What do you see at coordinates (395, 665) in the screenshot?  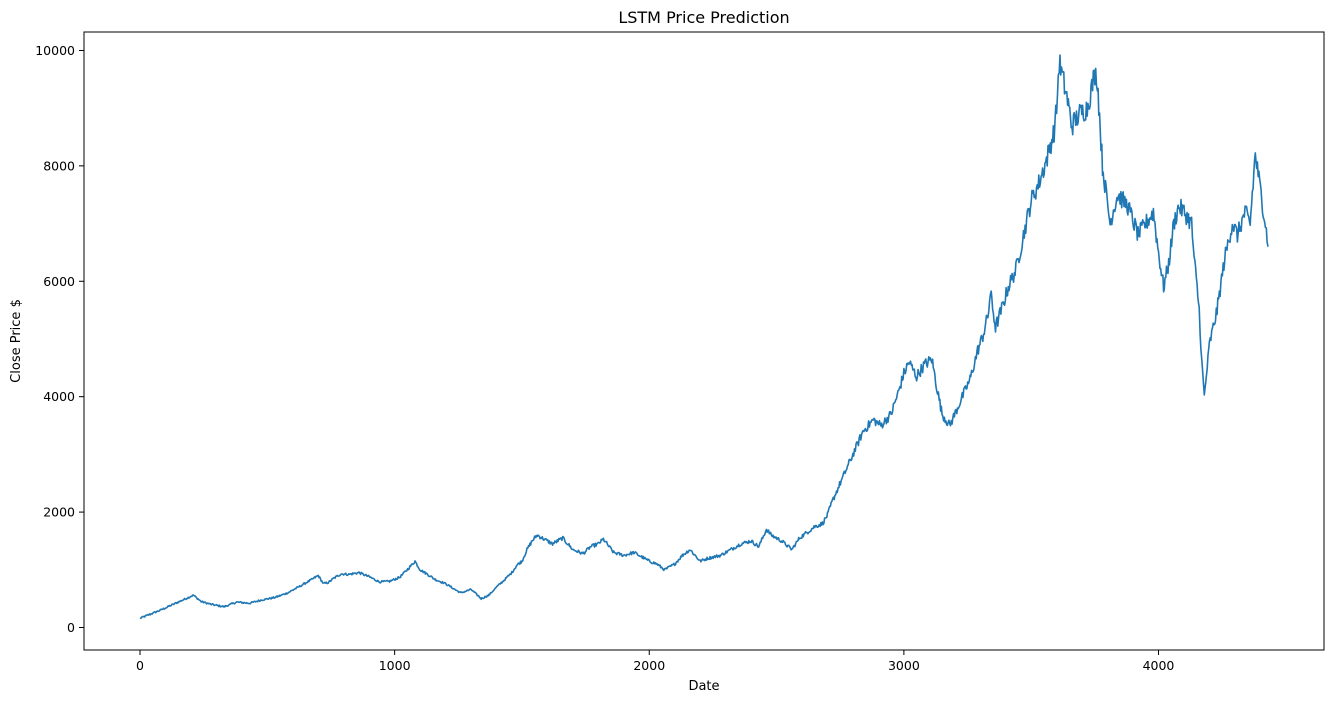 I see `x-tick-label: 1000` at bounding box center [395, 665].